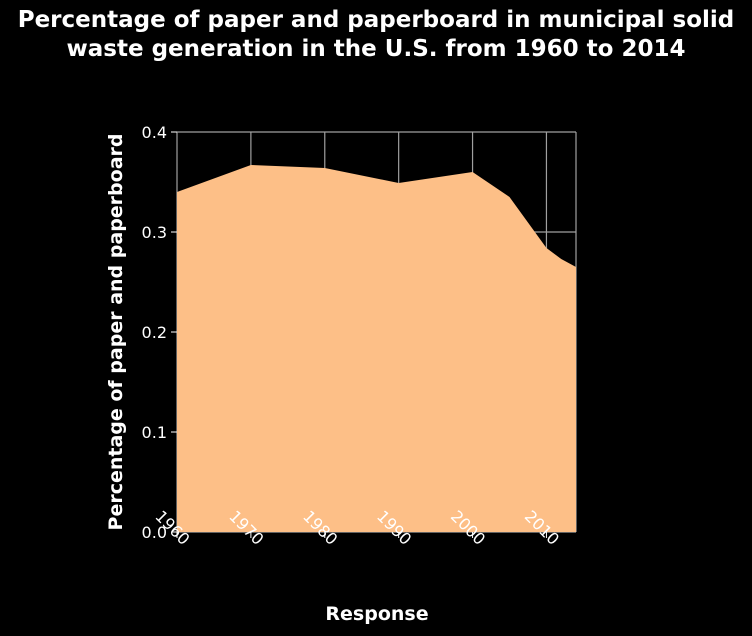 The width and height of the screenshot is (752, 636). Describe the element at coordinates (154, 132) in the screenshot. I see `y-tick-label: 0.4` at that location.